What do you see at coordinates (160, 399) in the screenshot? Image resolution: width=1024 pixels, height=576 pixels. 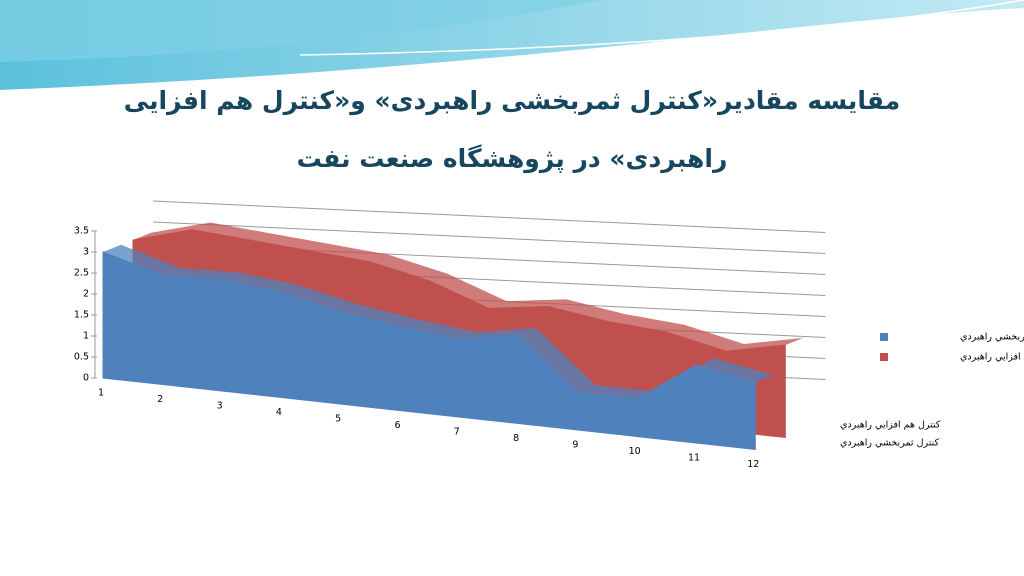 I see `x-tick-label: 2` at bounding box center [160, 399].